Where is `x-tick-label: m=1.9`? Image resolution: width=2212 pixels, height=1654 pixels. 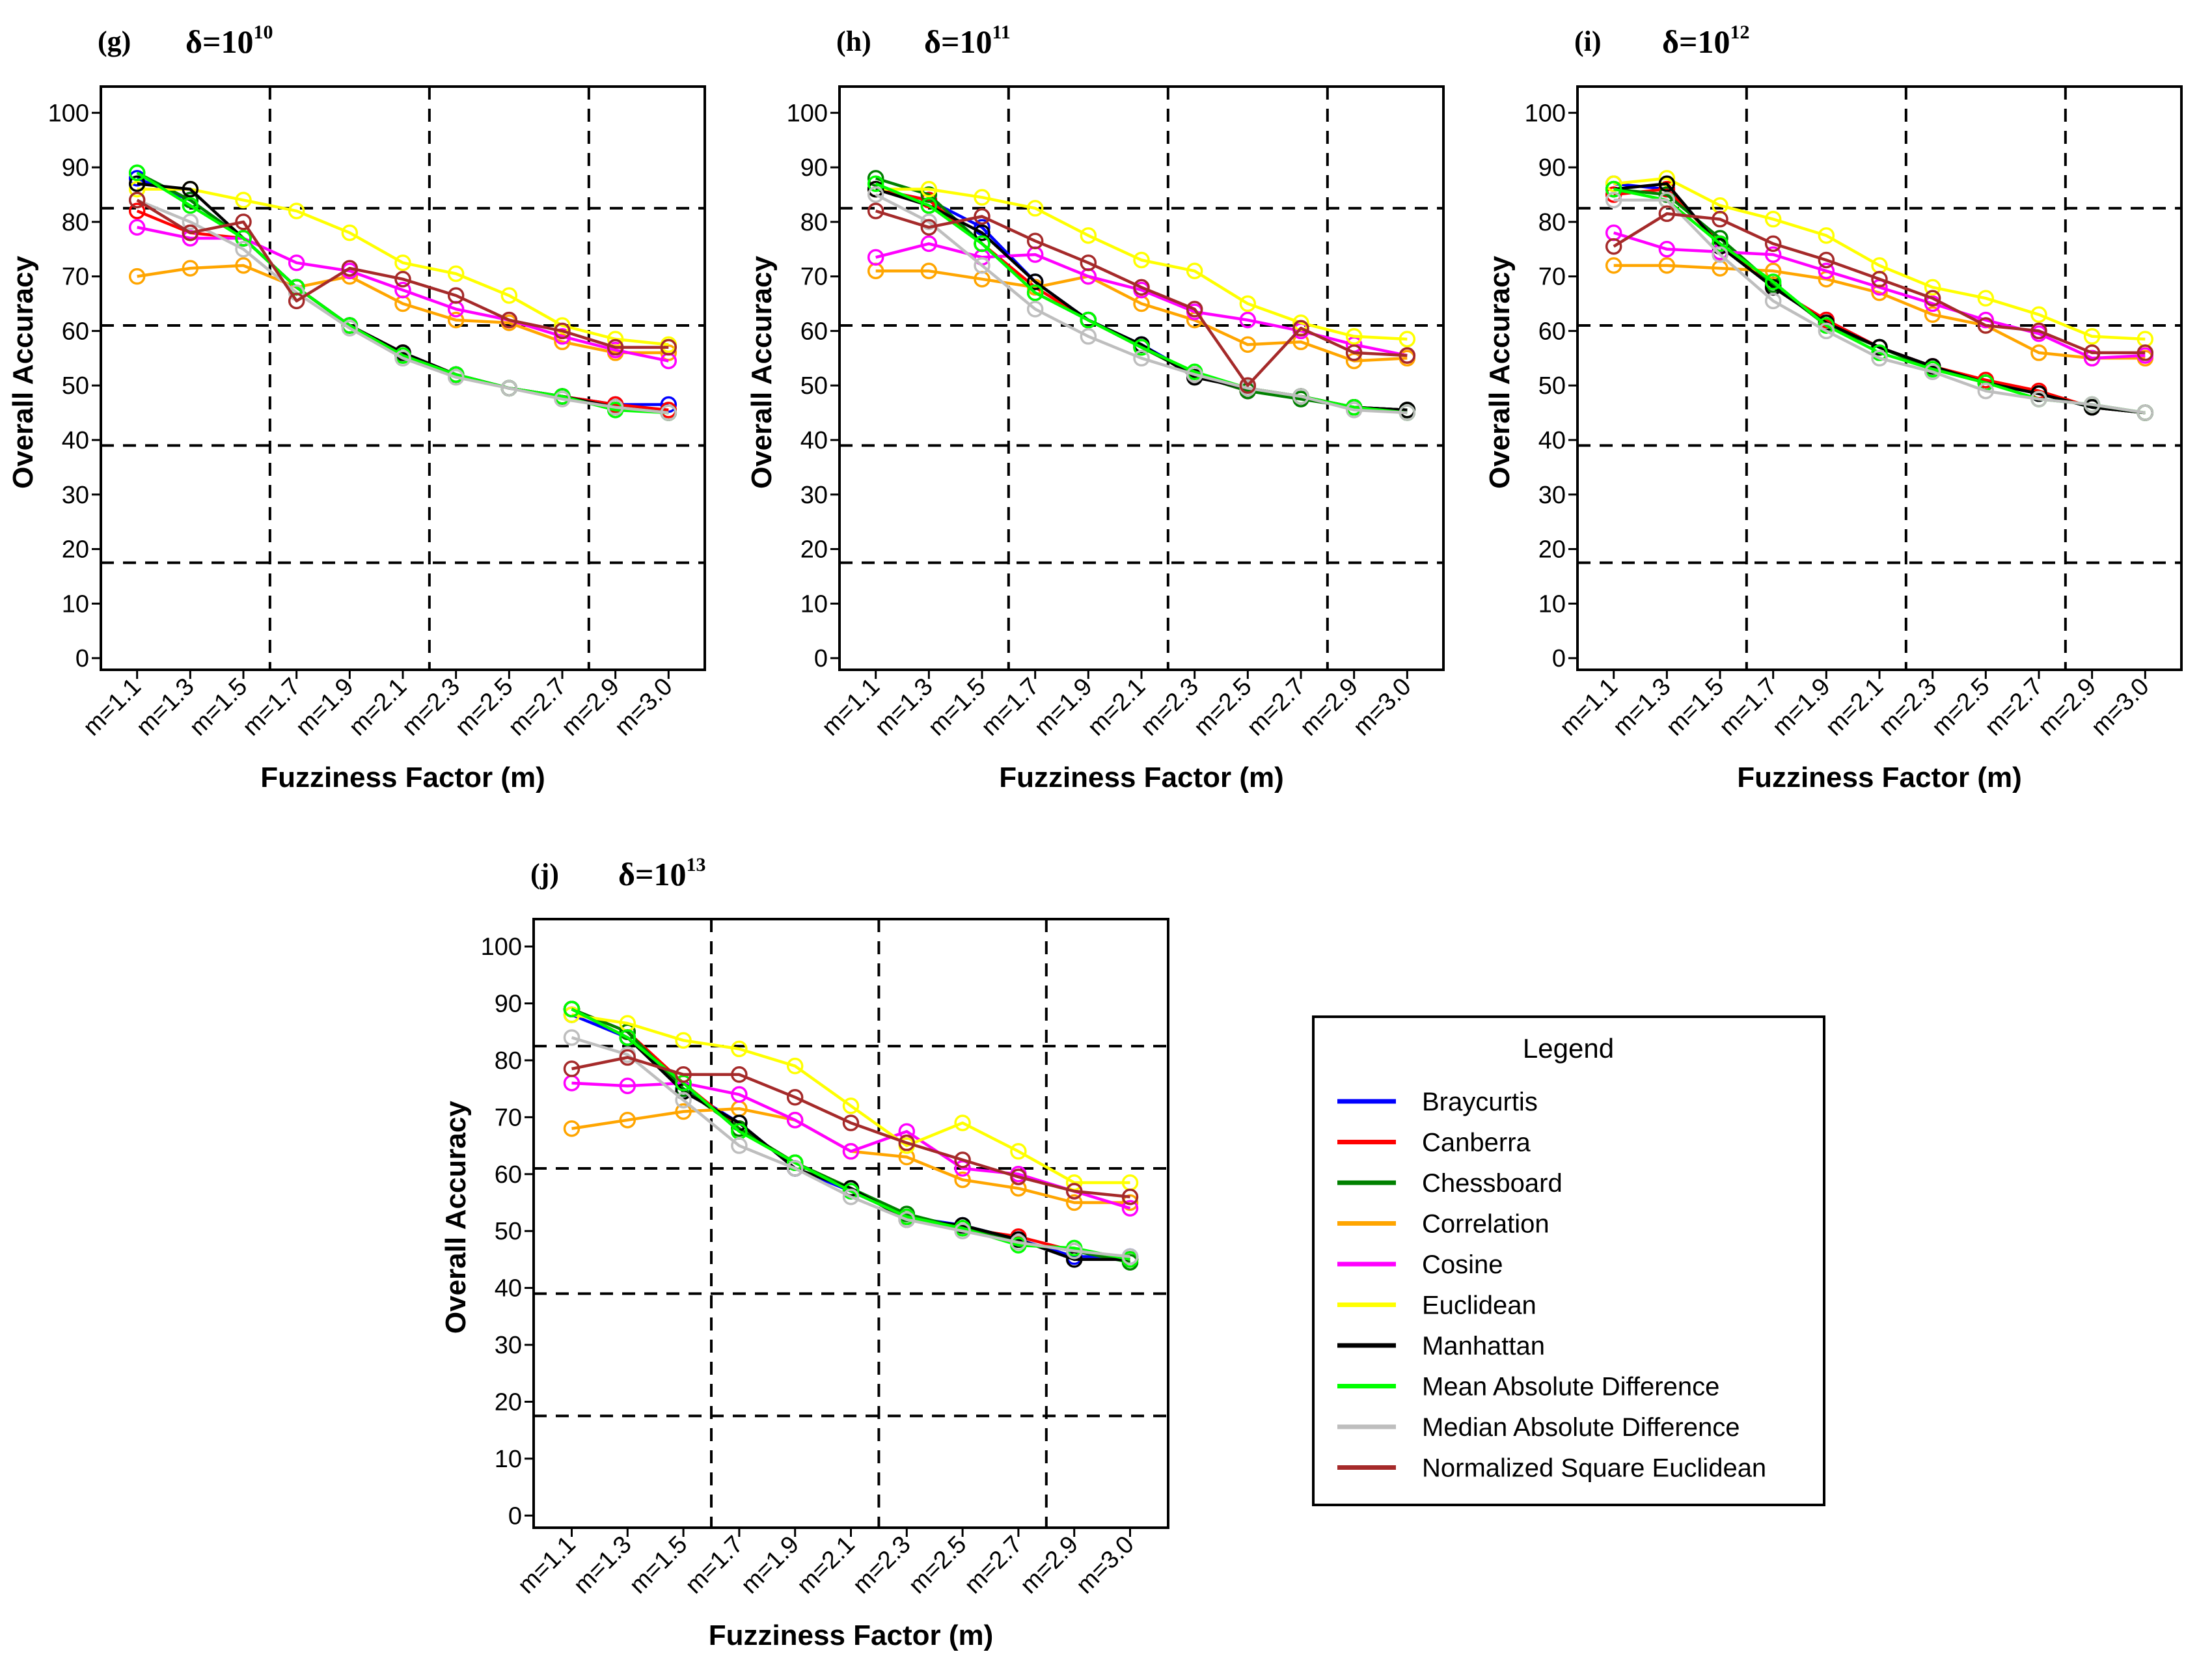 x-tick-label: m=1.9 is located at coordinates (1802, 707).